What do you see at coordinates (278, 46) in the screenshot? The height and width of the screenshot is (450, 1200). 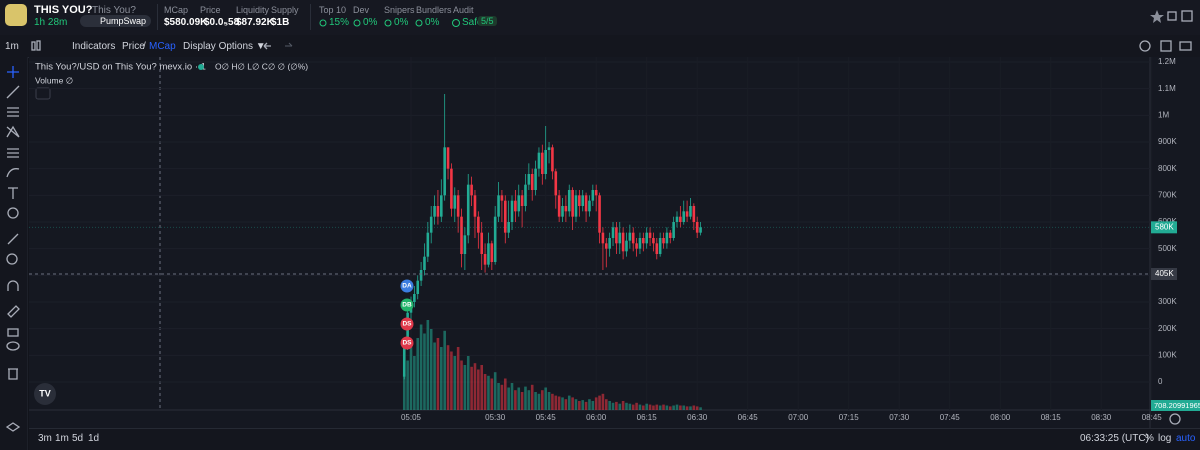 I see `undo-redo` at bounding box center [278, 46].